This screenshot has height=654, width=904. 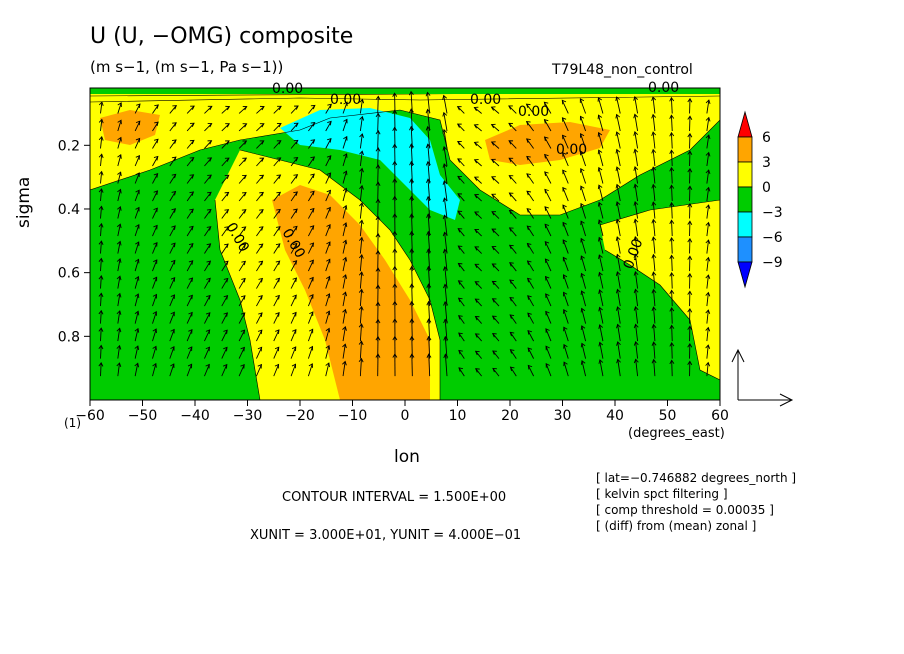 What do you see at coordinates (663, 88) in the screenshot?
I see `contour-label: 0.00` at bounding box center [663, 88].